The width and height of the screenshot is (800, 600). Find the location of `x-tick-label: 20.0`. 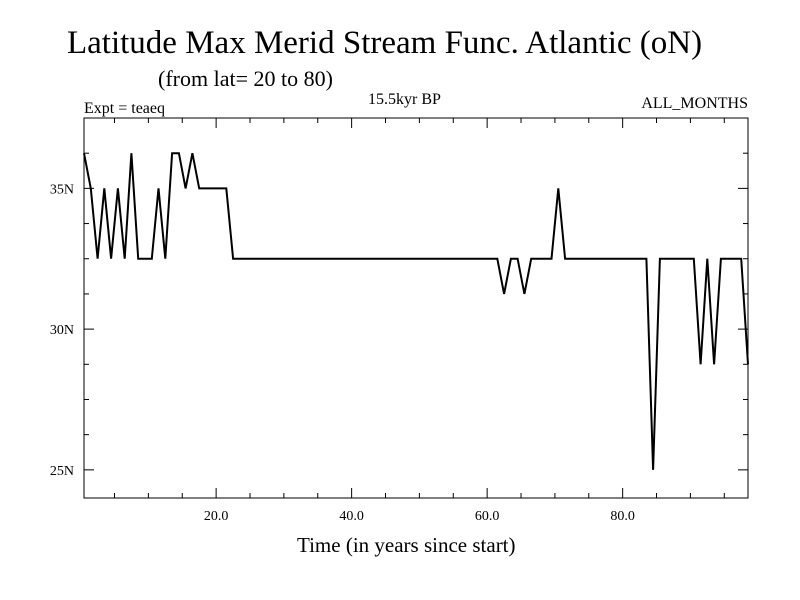

x-tick-label: 20.0 is located at coordinates (216, 516).